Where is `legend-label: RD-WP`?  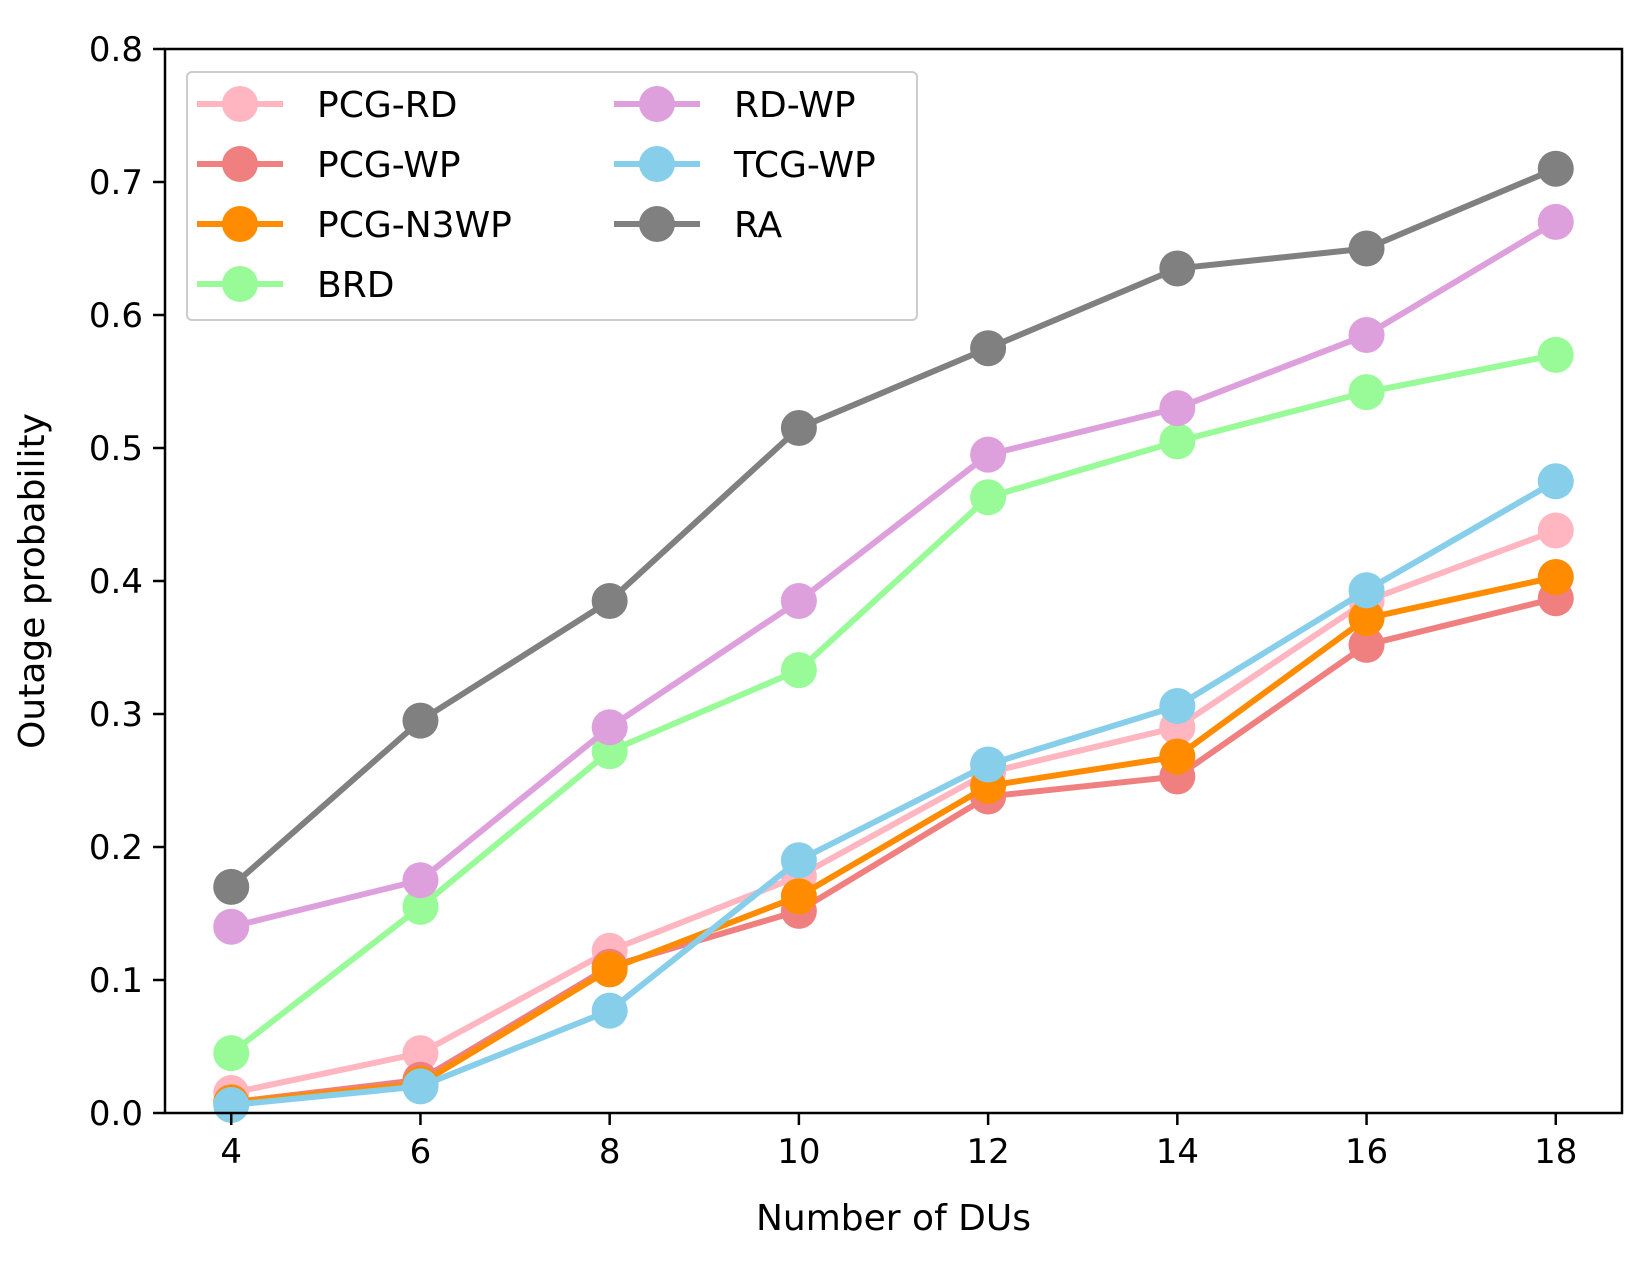
legend-label: RD-WP is located at coordinates (795, 105).